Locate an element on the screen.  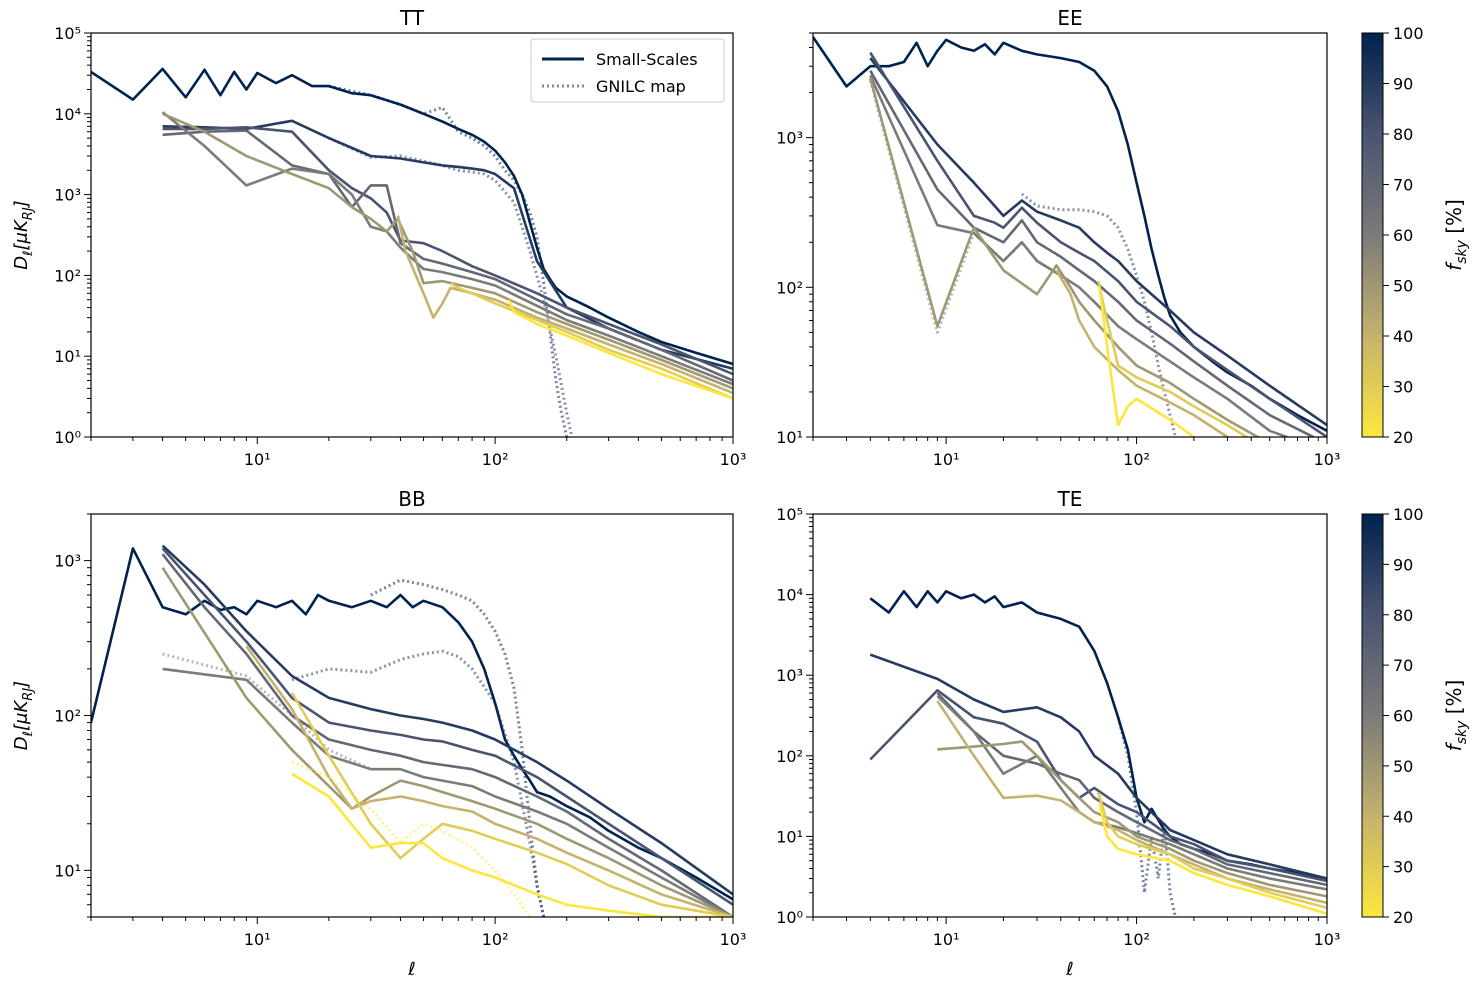
series-fsky-20-dotted is located at coordinates (411, 838).